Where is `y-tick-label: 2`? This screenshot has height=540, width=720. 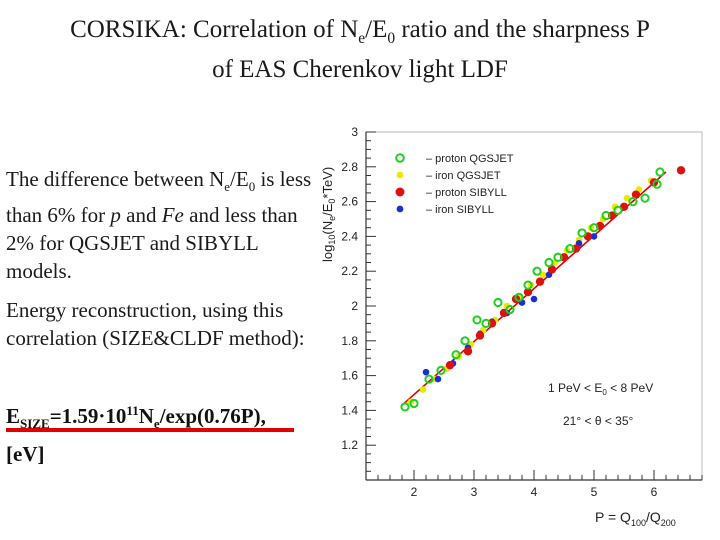 y-tick-label: 2 is located at coordinates (354, 306).